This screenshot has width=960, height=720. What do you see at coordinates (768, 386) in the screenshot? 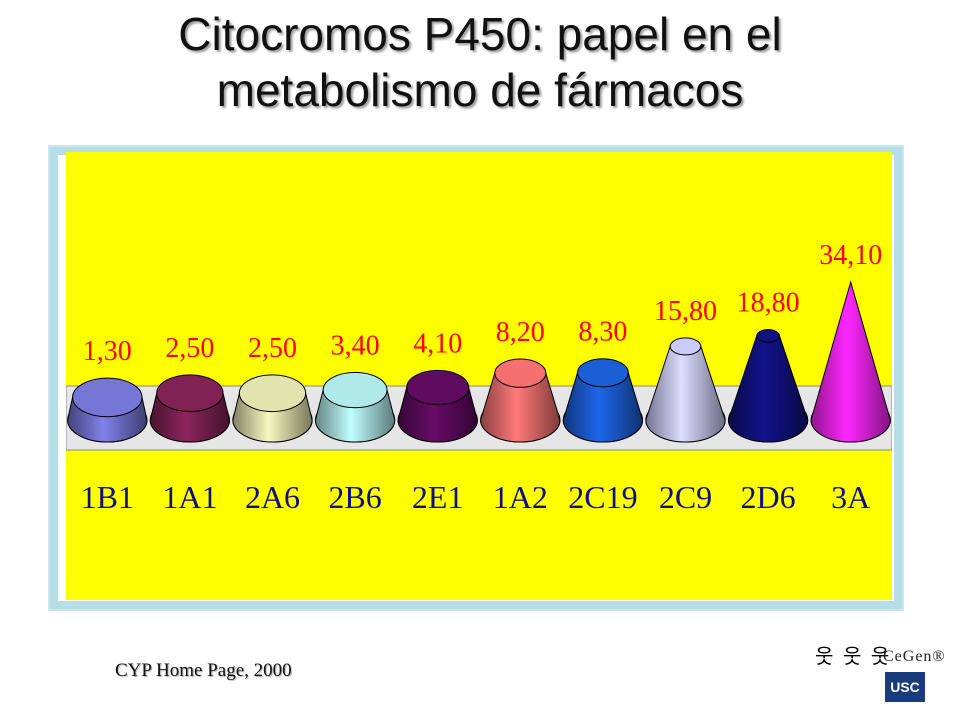
I see `cone-2D6` at bounding box center [768, 386].